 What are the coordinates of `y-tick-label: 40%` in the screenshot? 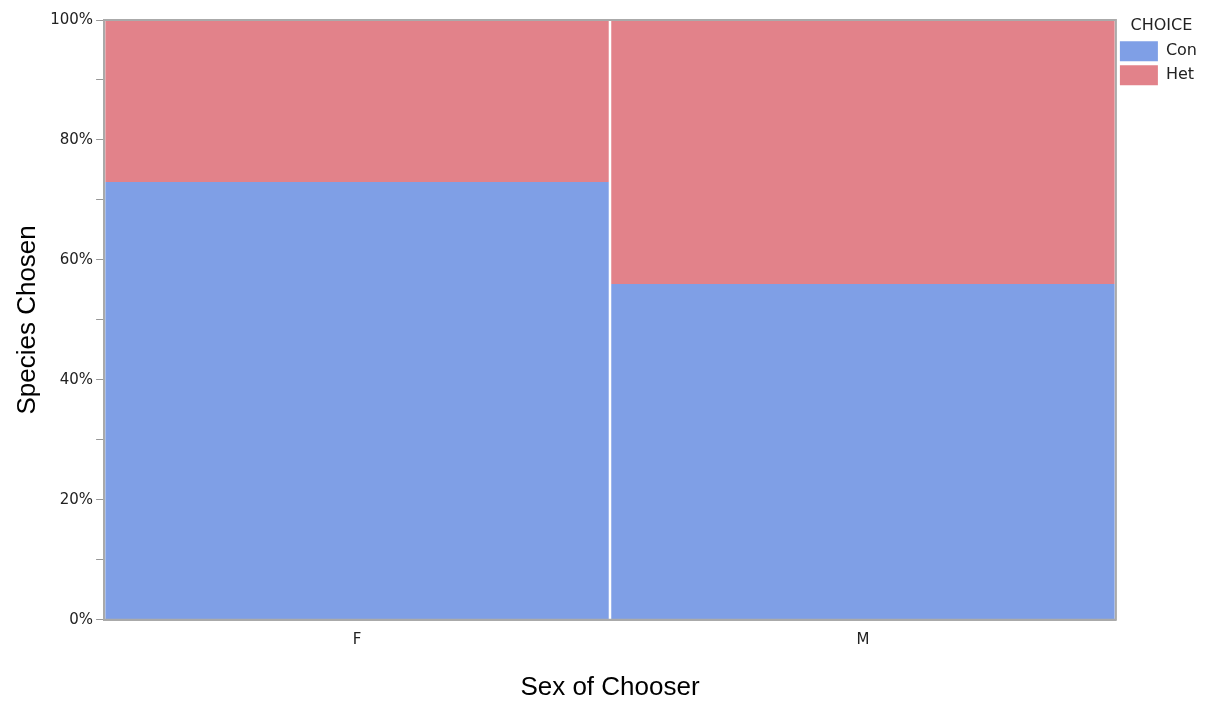 It's located at (76, 378).